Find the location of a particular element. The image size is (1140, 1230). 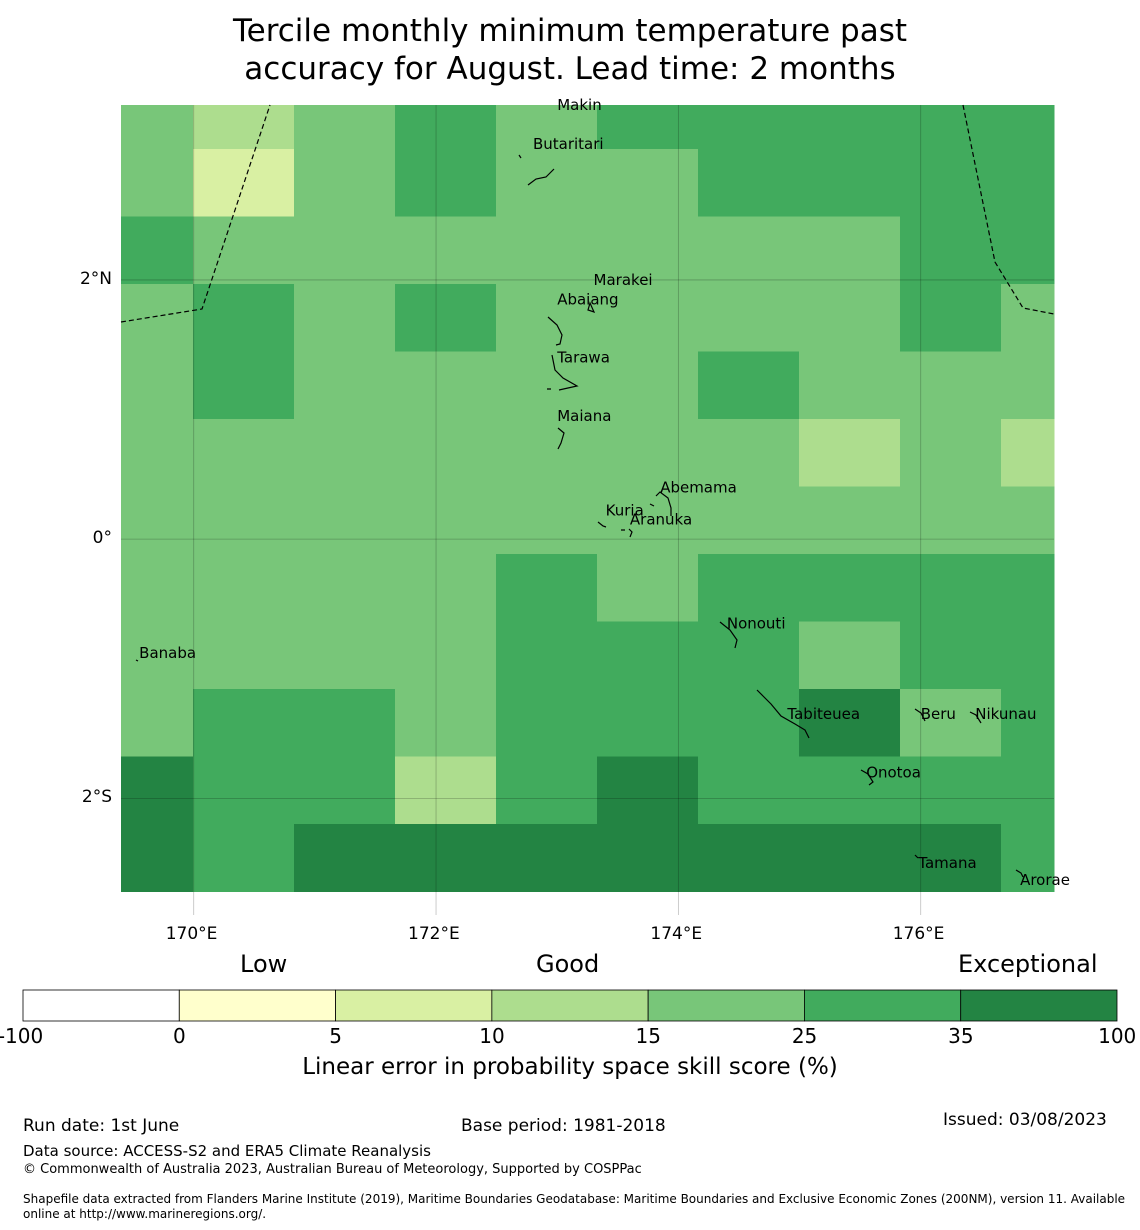

issued-date: Issued: 03/08/2023 is located at coordinates (1025, 1120).